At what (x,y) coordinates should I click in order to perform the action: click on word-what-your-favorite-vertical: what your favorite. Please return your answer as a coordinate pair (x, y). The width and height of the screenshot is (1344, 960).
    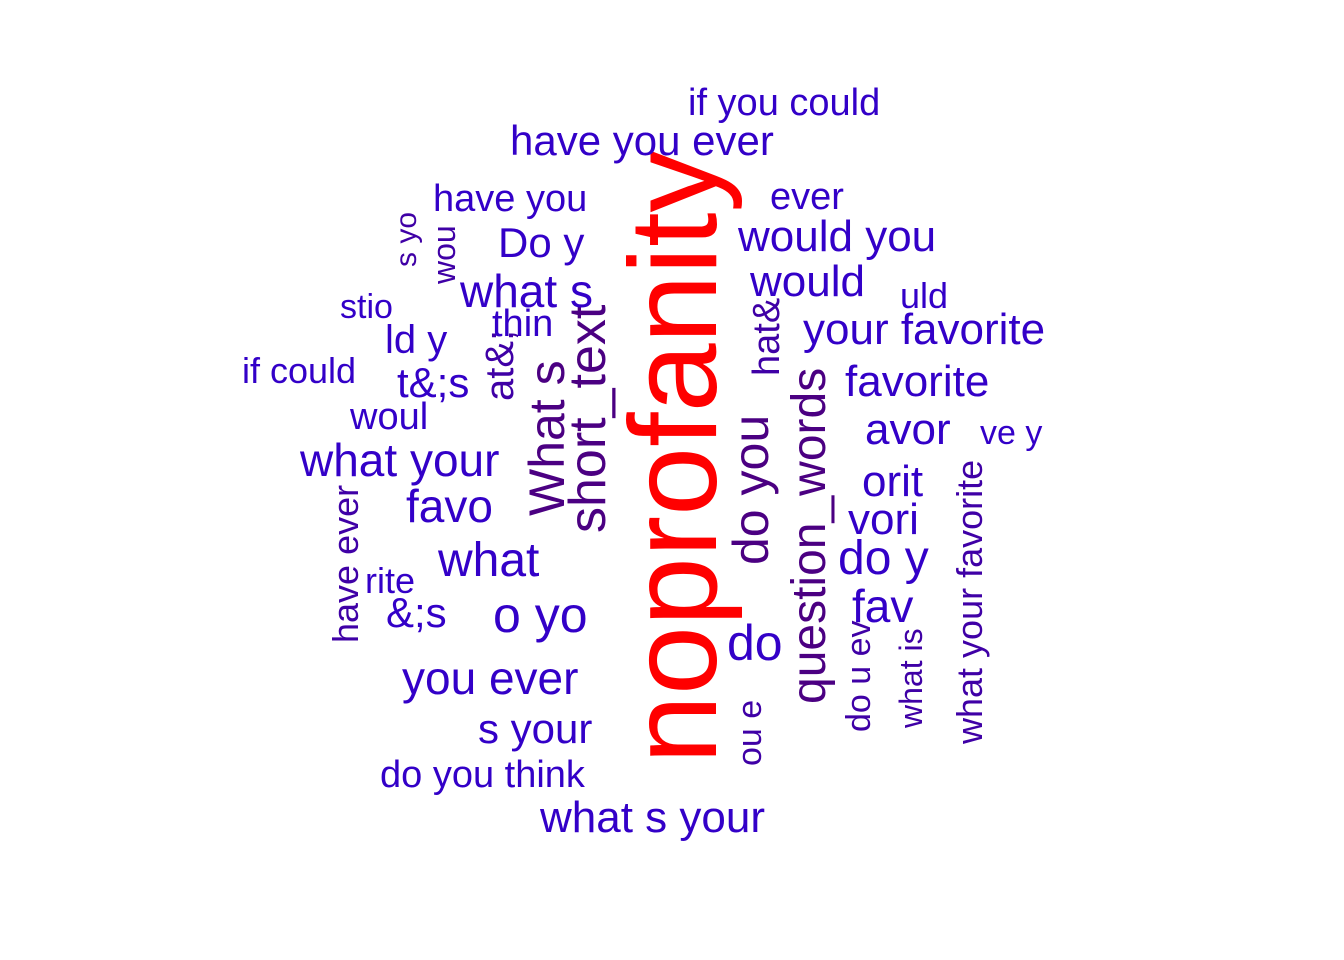
    Looking at the image, I should click on (969, 601).